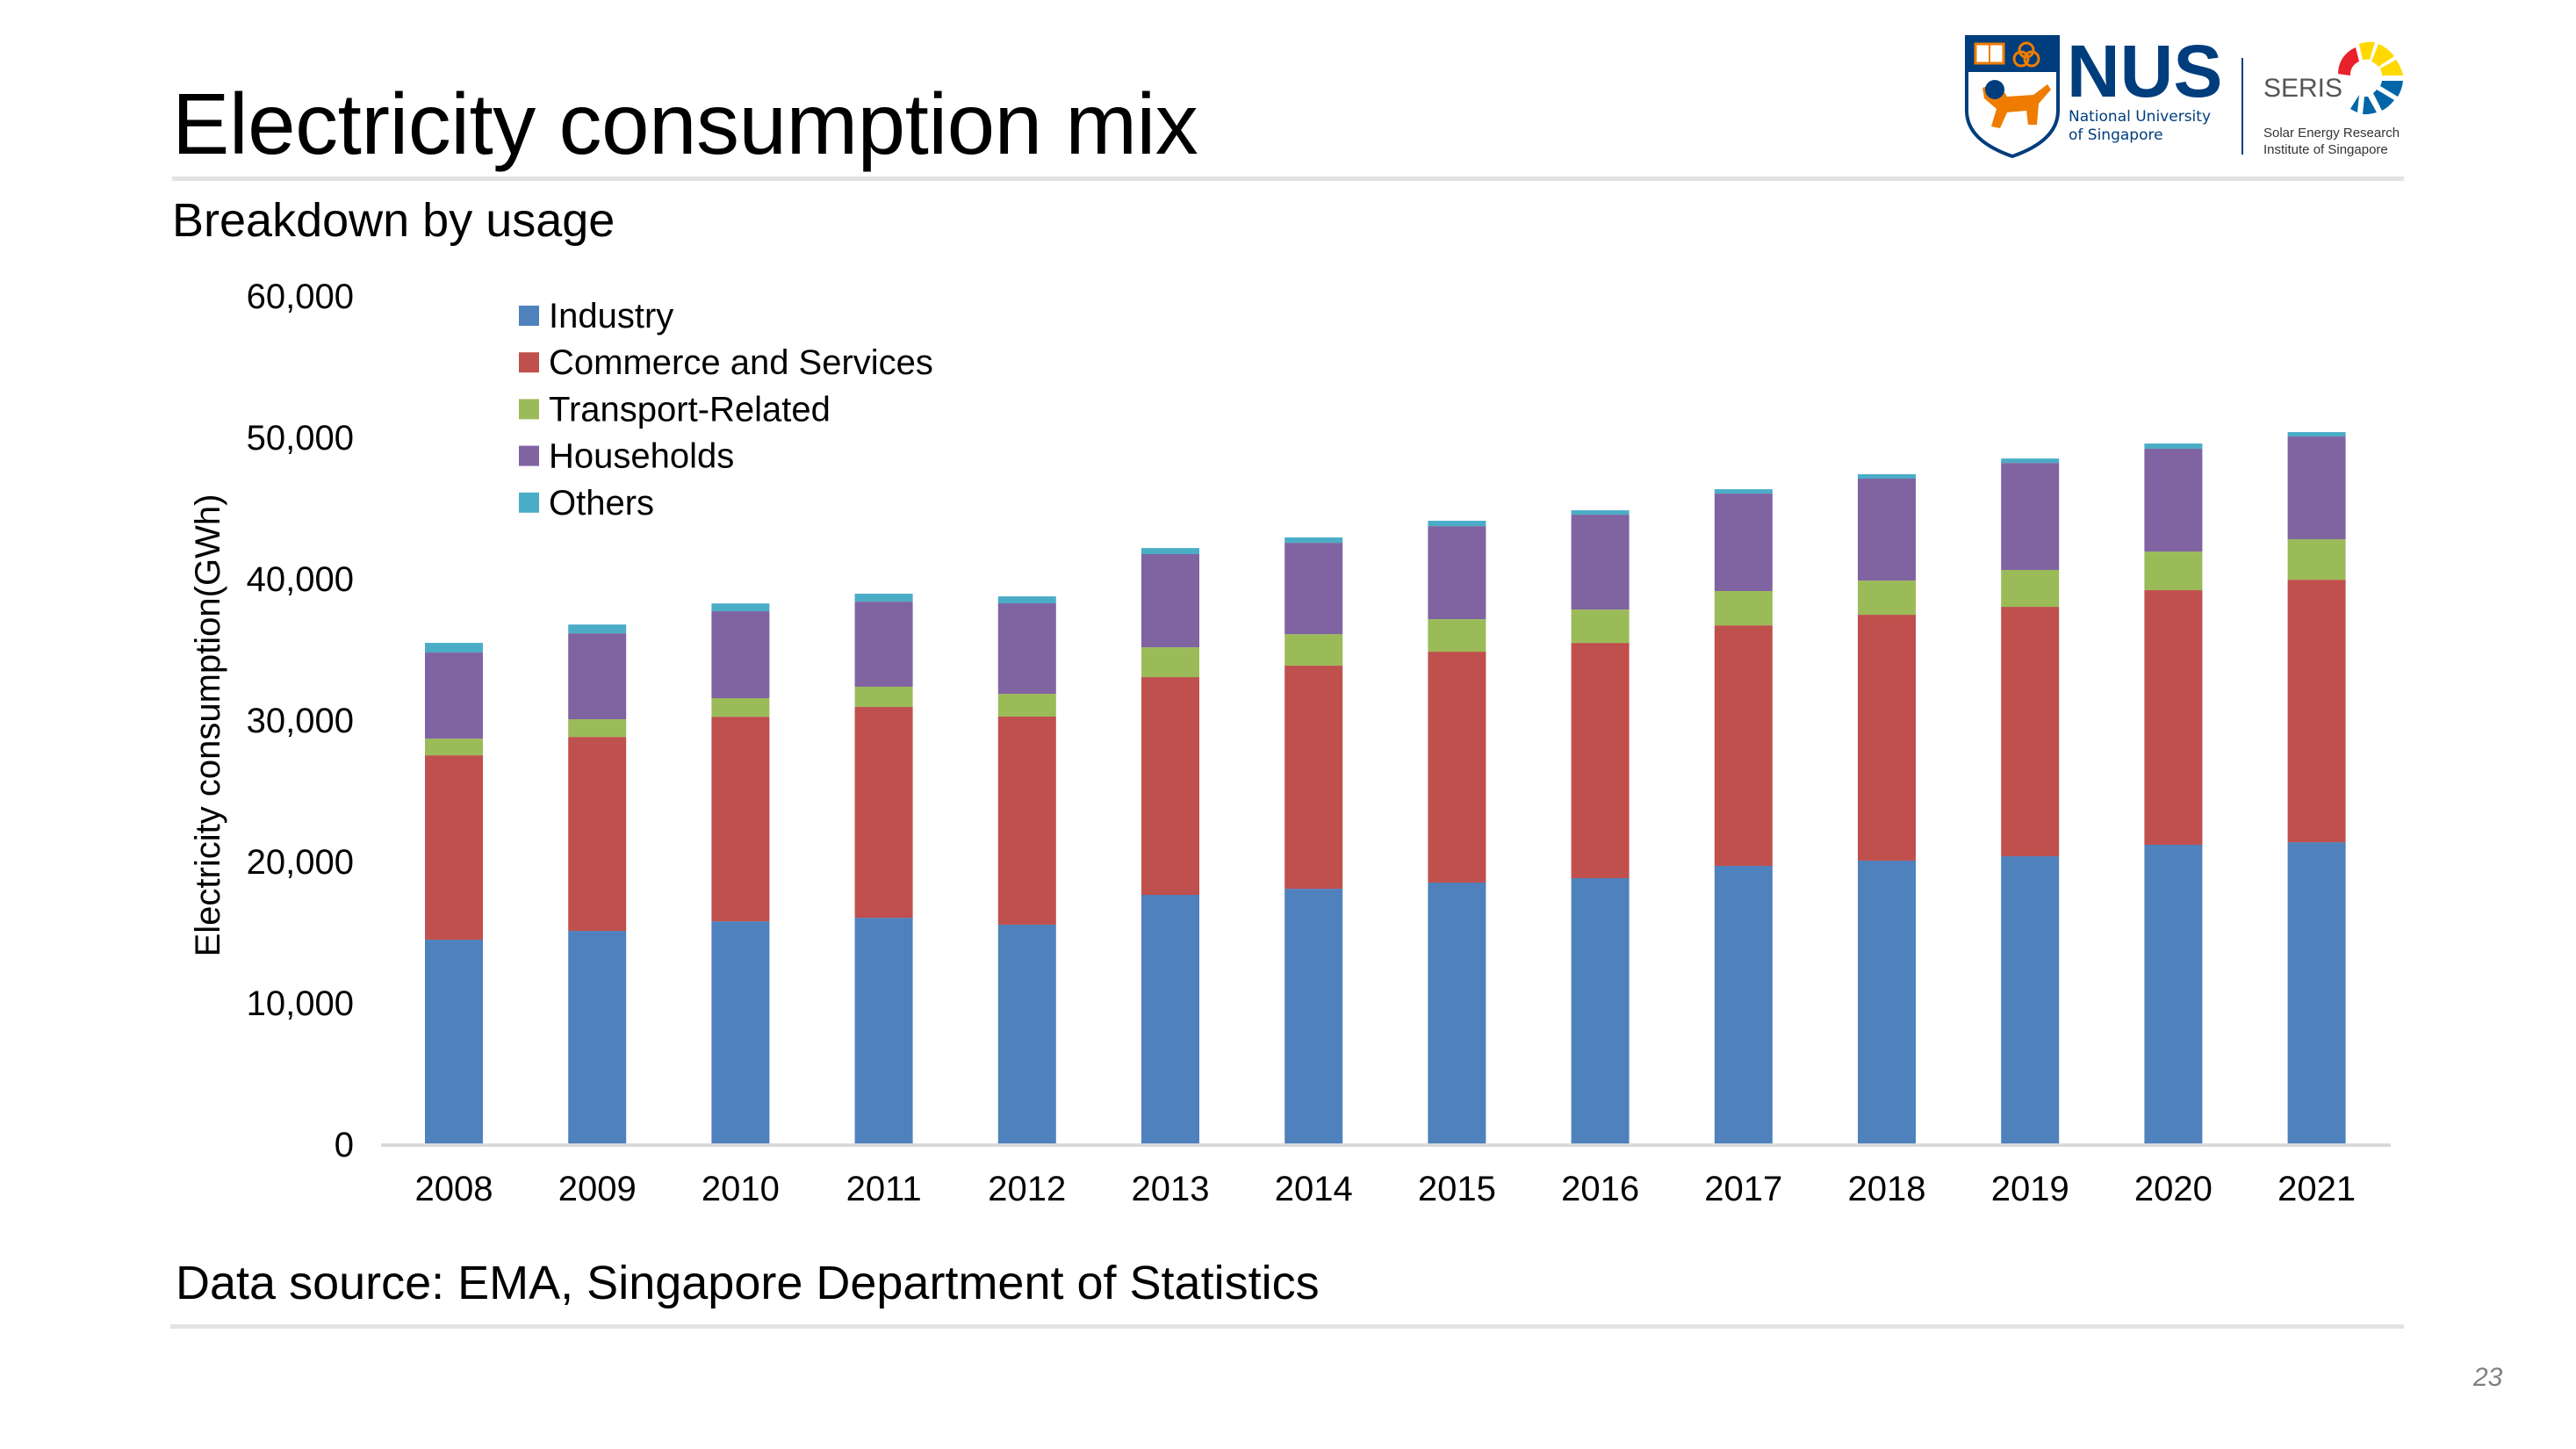 This screenshot has height=1449, width=2576. I want to click on bar-stack-2013, so click(1170, 846).